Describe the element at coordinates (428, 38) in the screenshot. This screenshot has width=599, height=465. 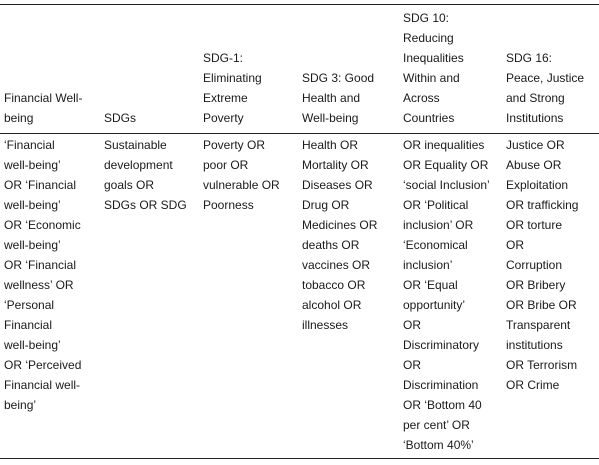
I see `header-cell-line: Reducing` at that location.